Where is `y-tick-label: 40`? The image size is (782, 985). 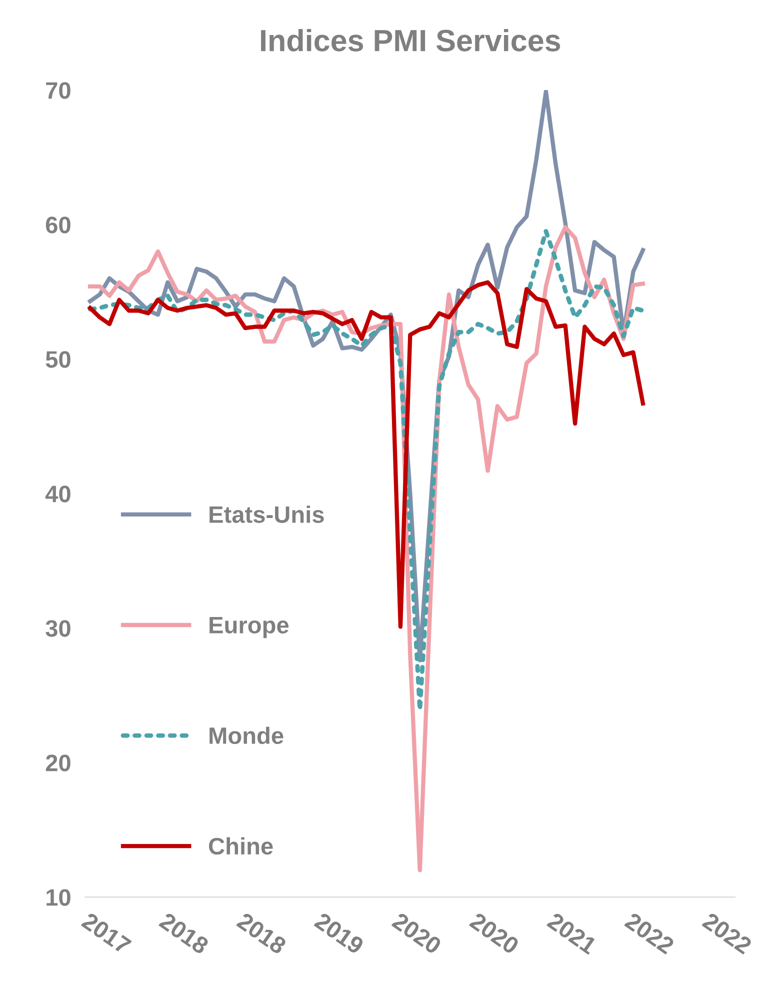 y-tick-label: 40 is located at coordinates (57, 494).